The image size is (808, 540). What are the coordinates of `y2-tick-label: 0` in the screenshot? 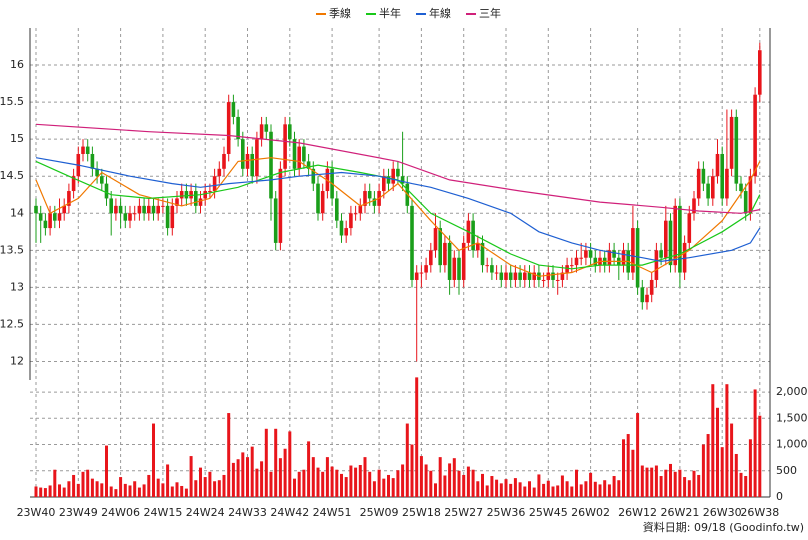 It's located at (779, 496).